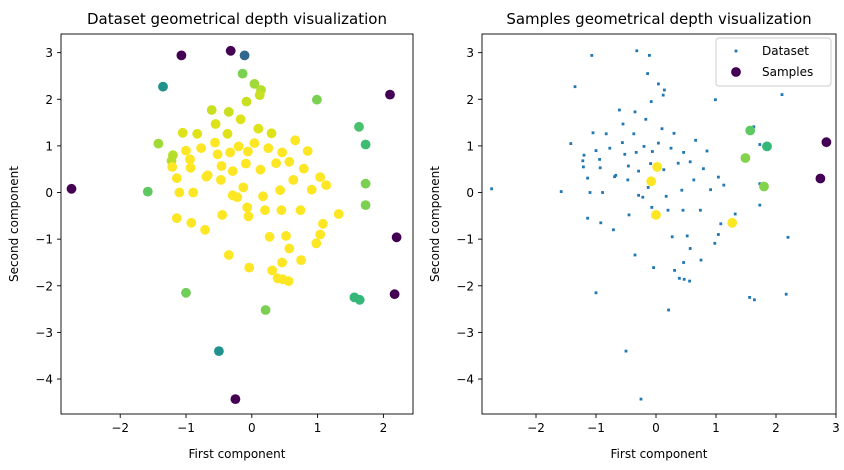 This screenshot has width=844, height=470. I want to click on y-tick-label: 2, so click(49, 100).